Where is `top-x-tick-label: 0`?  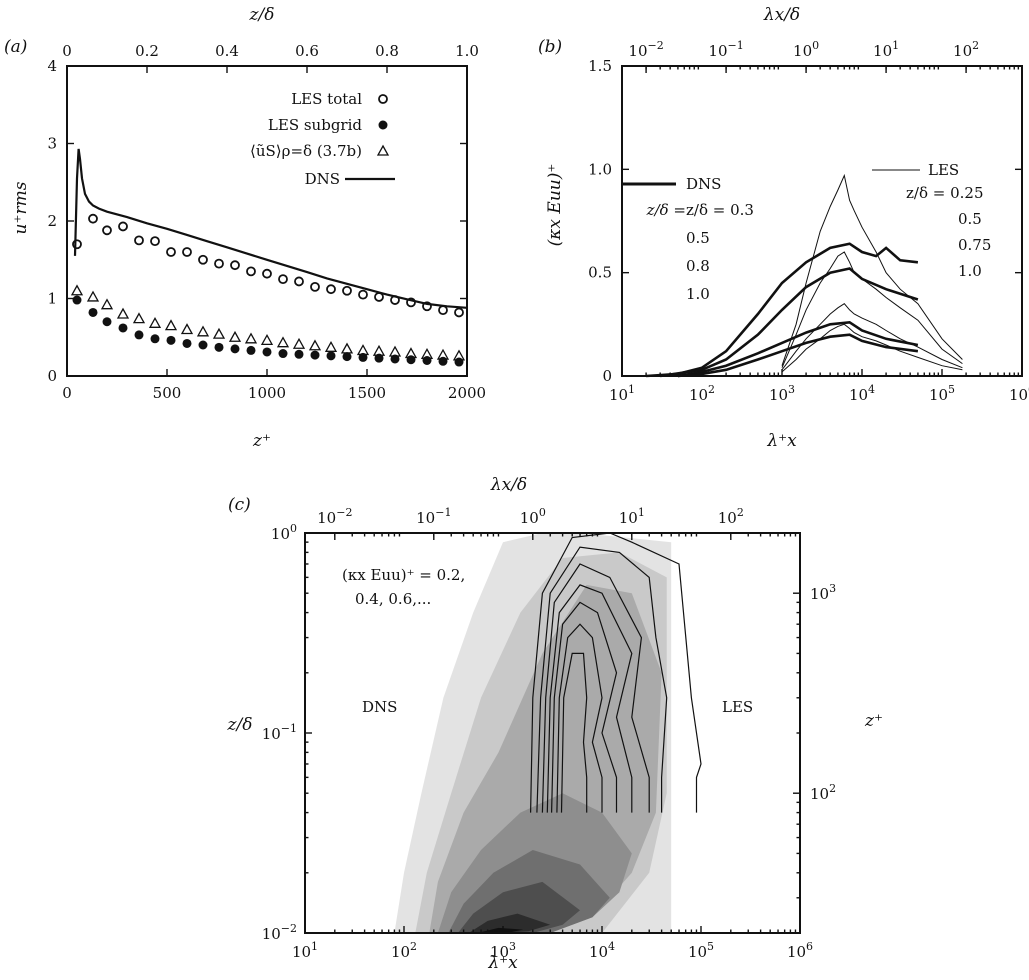 top-x-tick-label: 0 is located at coordinates (67, 51).